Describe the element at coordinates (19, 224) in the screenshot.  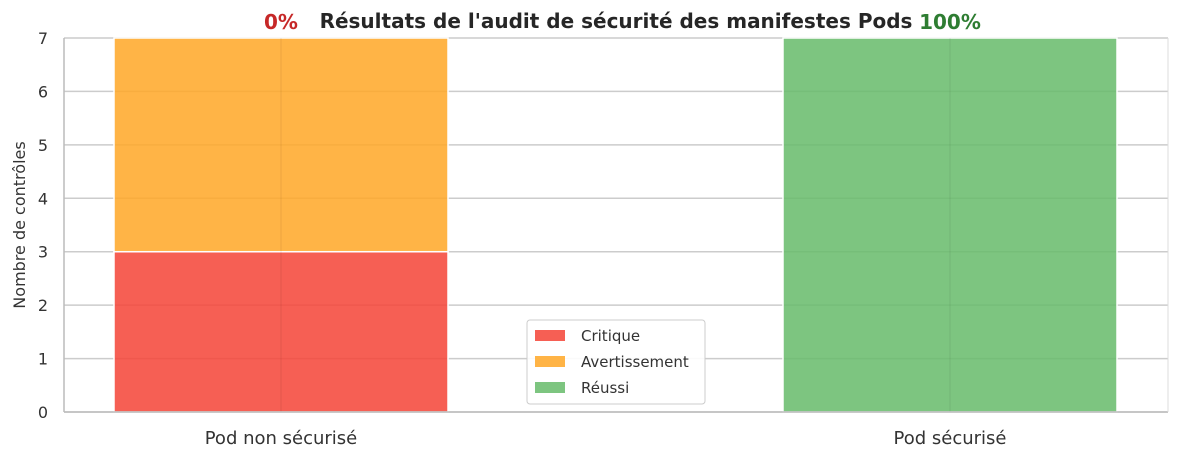
I see `y-axis-label: Nombre de contrôles` at that location.